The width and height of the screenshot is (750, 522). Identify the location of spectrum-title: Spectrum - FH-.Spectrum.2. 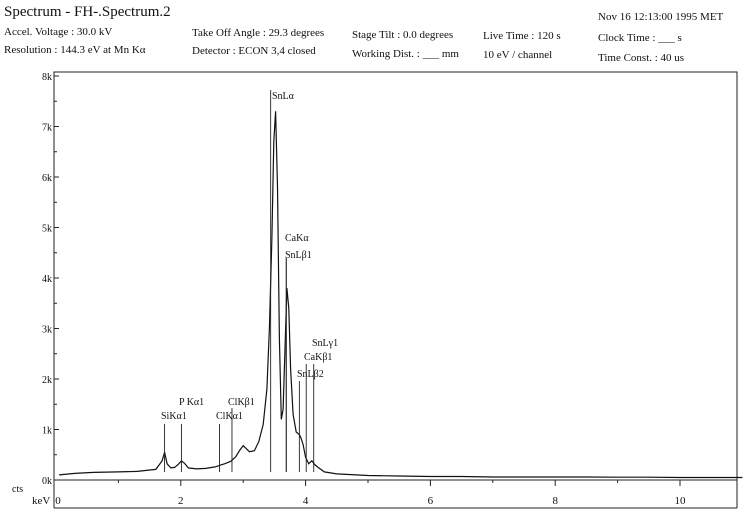
(87, 12).